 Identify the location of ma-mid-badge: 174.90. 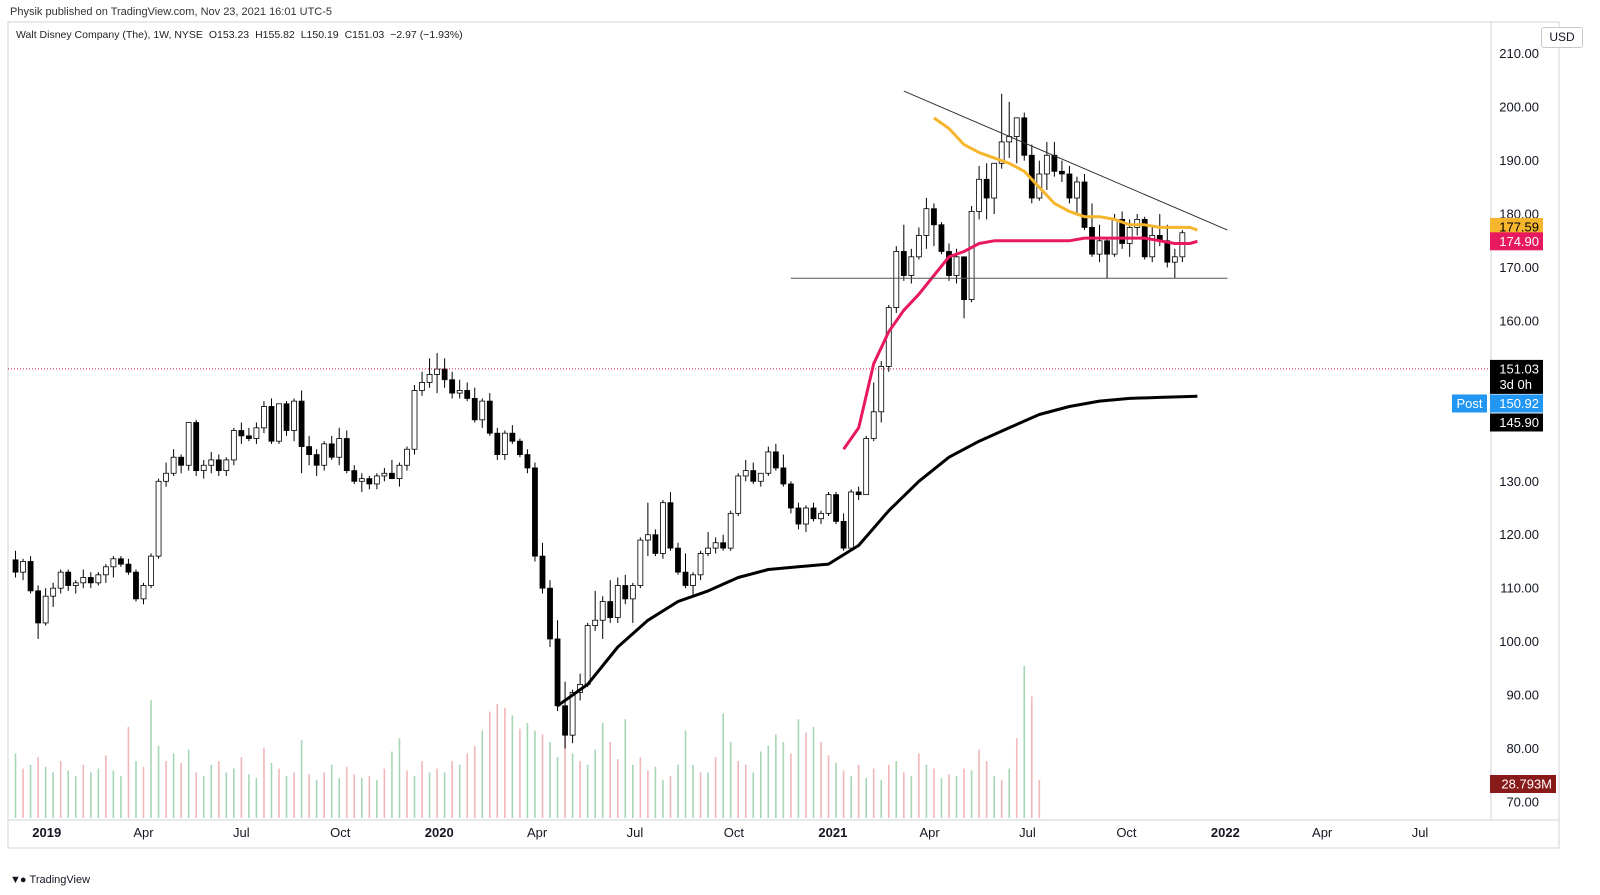
(1516, 241).